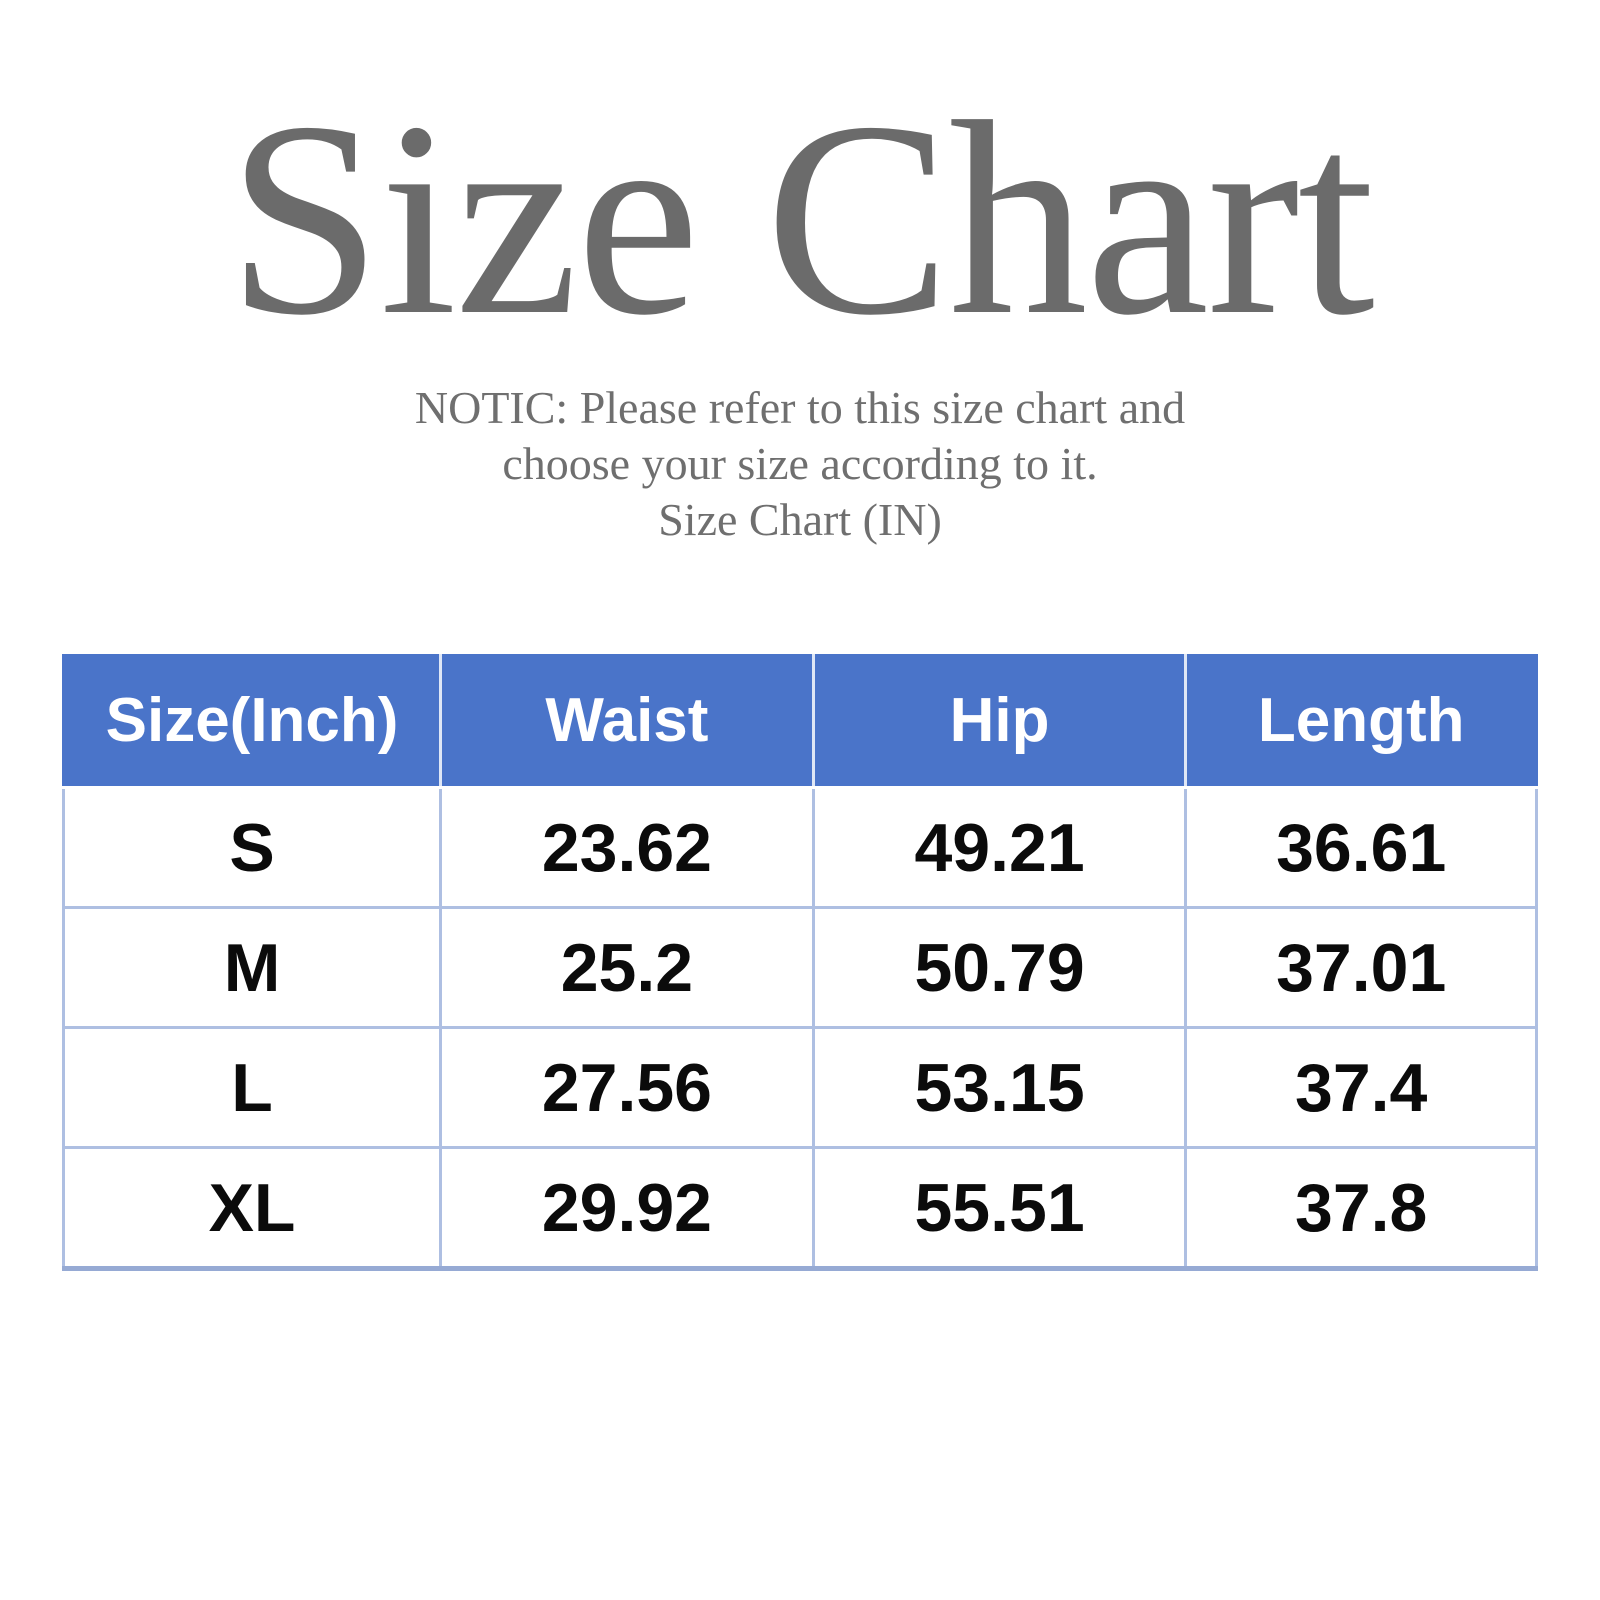 Image resolution: width=1600 pixels, height=1600 pixels. I want to click on cell-size-m: M, so click(252, 968).